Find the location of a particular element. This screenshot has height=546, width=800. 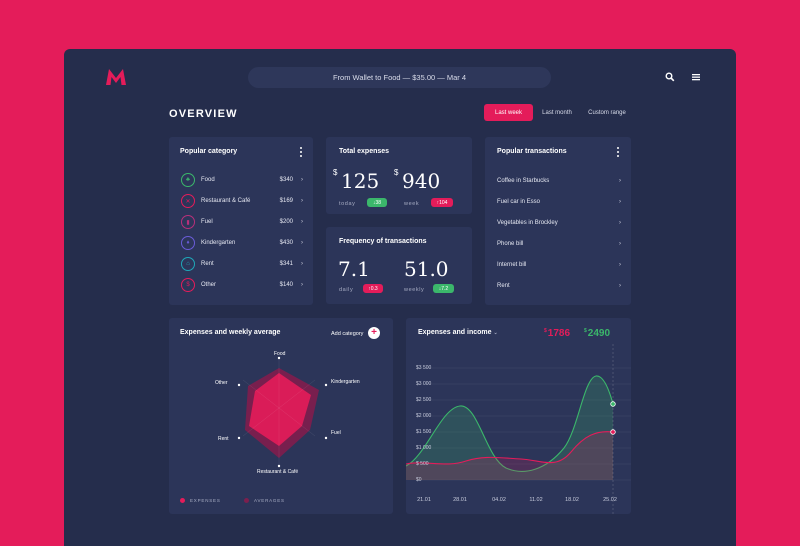

week-label: week is located at coordinates (412, 204).